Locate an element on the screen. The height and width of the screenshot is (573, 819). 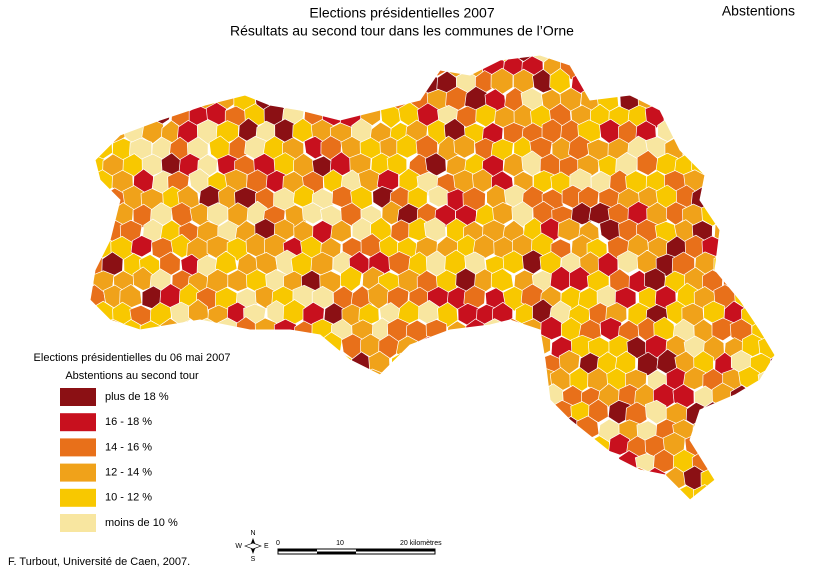
title: Elections présidentielles 2007 is located at coordinates (401, 13).